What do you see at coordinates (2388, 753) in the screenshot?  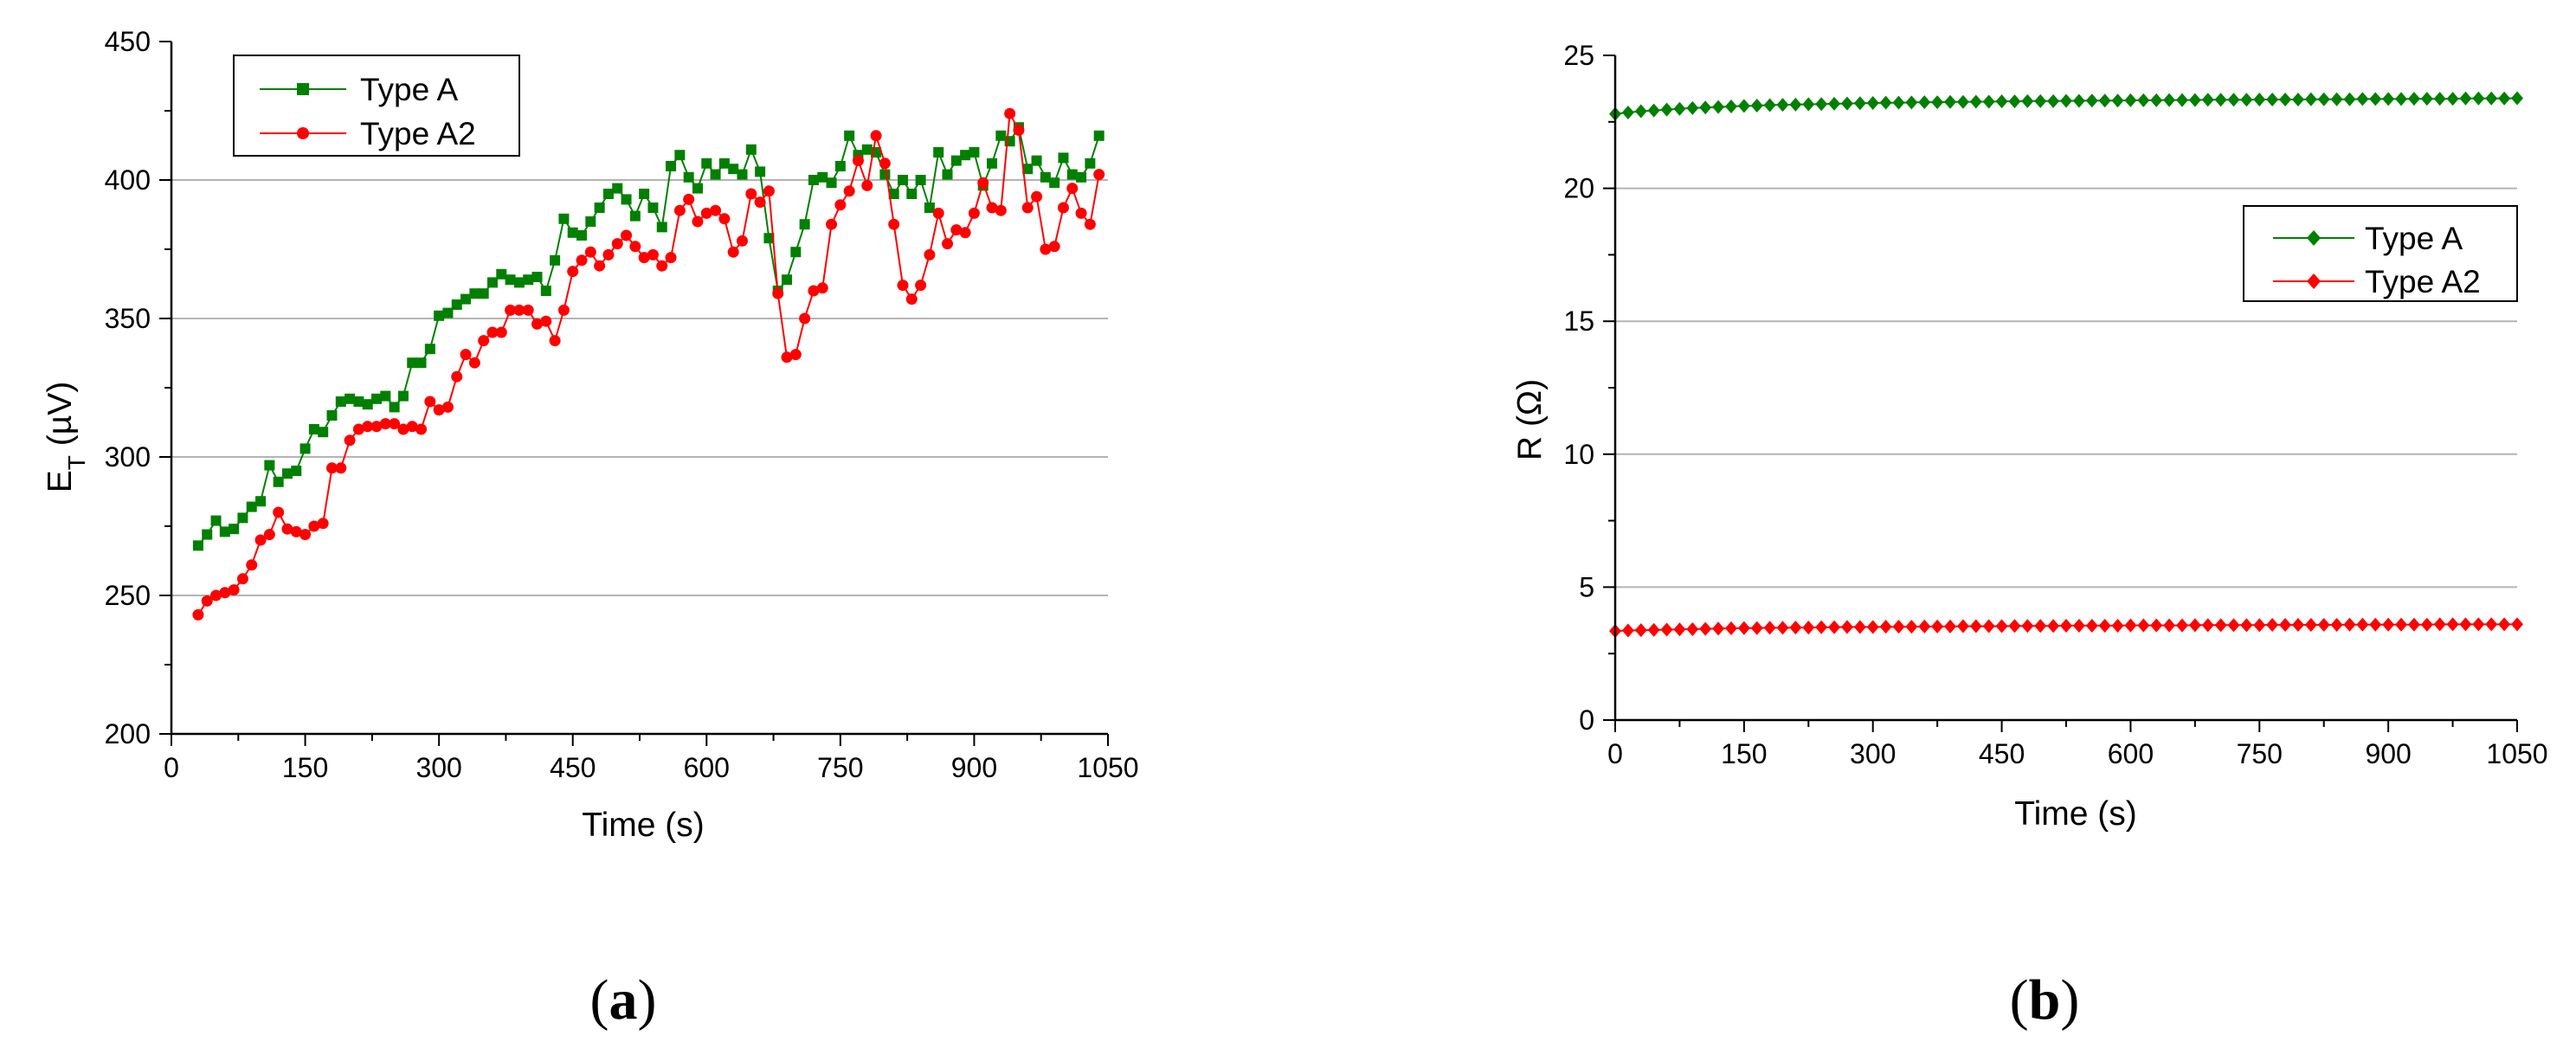 I see `chart-b-x-tick-label: 900` at bounding box center [2388, 753].